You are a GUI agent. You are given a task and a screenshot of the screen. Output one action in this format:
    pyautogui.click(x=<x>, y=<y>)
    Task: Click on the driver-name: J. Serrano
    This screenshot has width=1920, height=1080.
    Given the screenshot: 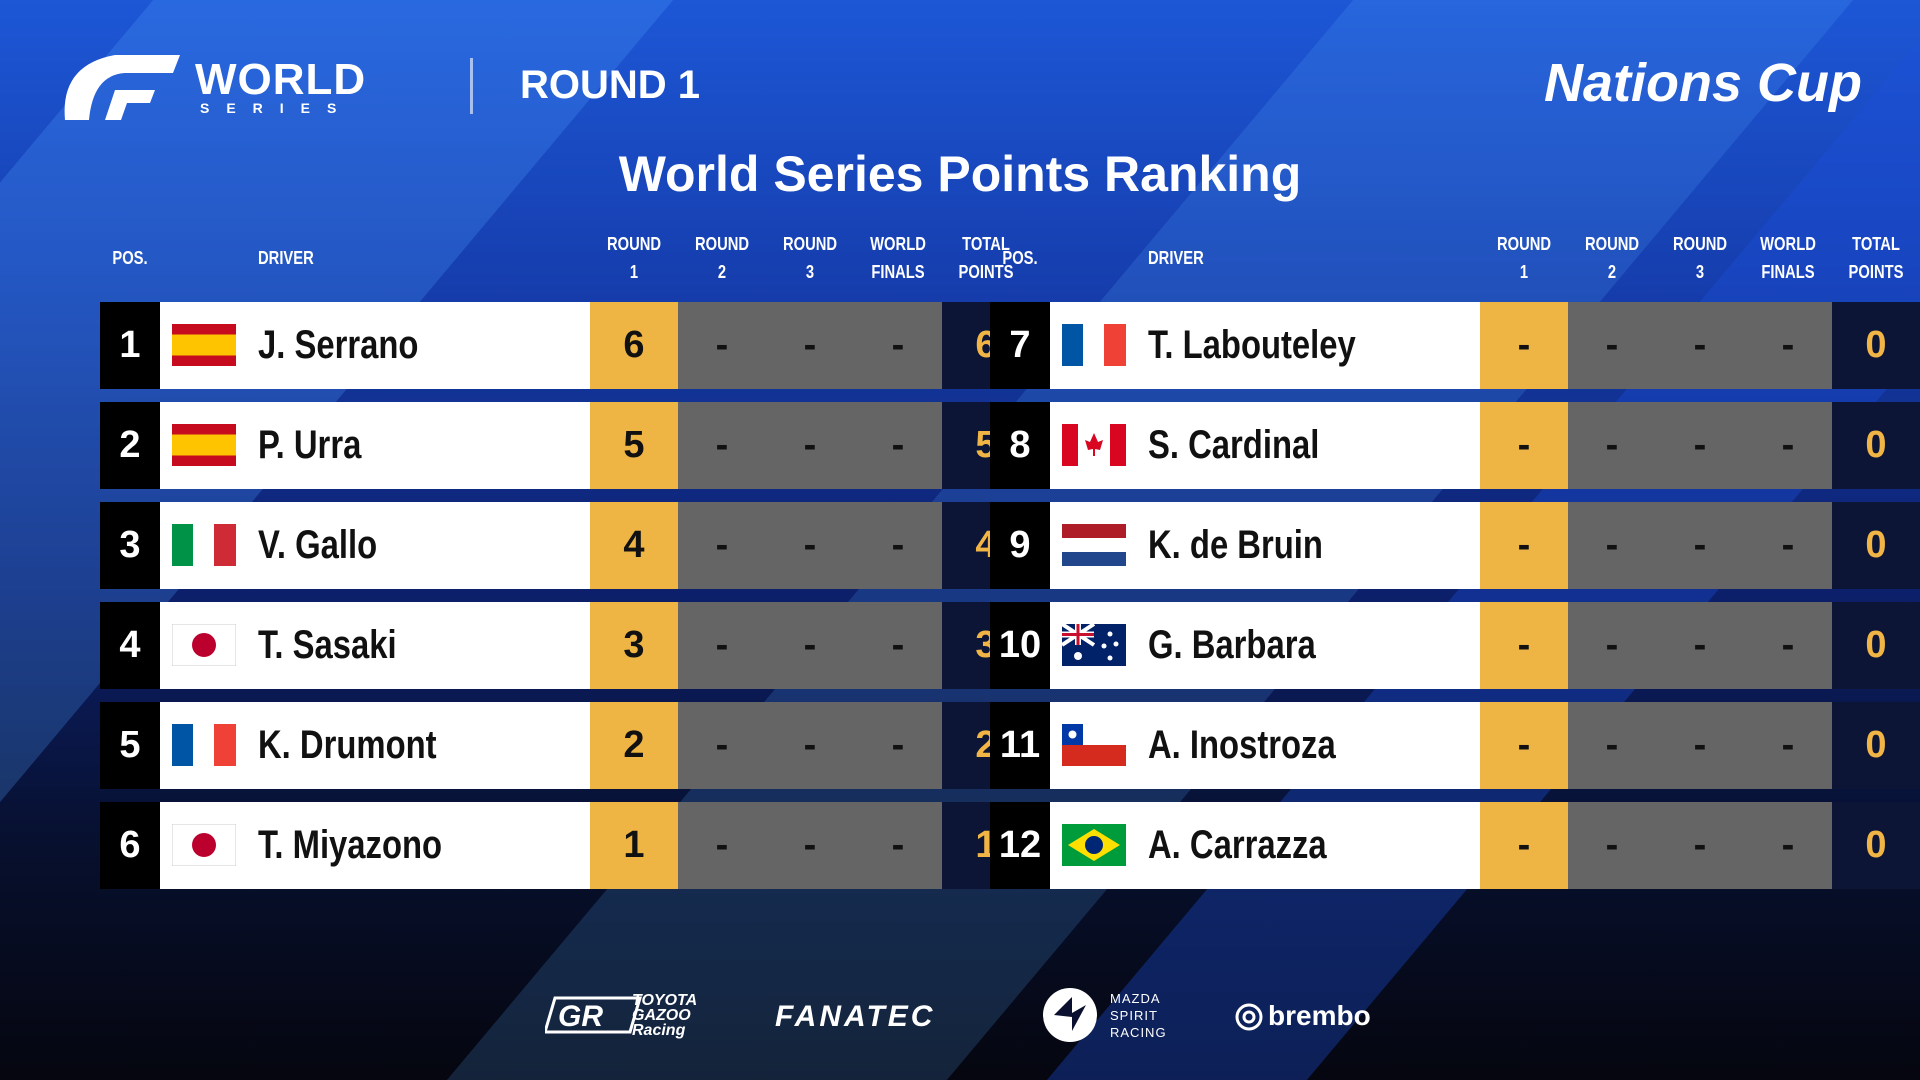 What is the action you would take?
    pyautogui.click(x=338, y=345)
    